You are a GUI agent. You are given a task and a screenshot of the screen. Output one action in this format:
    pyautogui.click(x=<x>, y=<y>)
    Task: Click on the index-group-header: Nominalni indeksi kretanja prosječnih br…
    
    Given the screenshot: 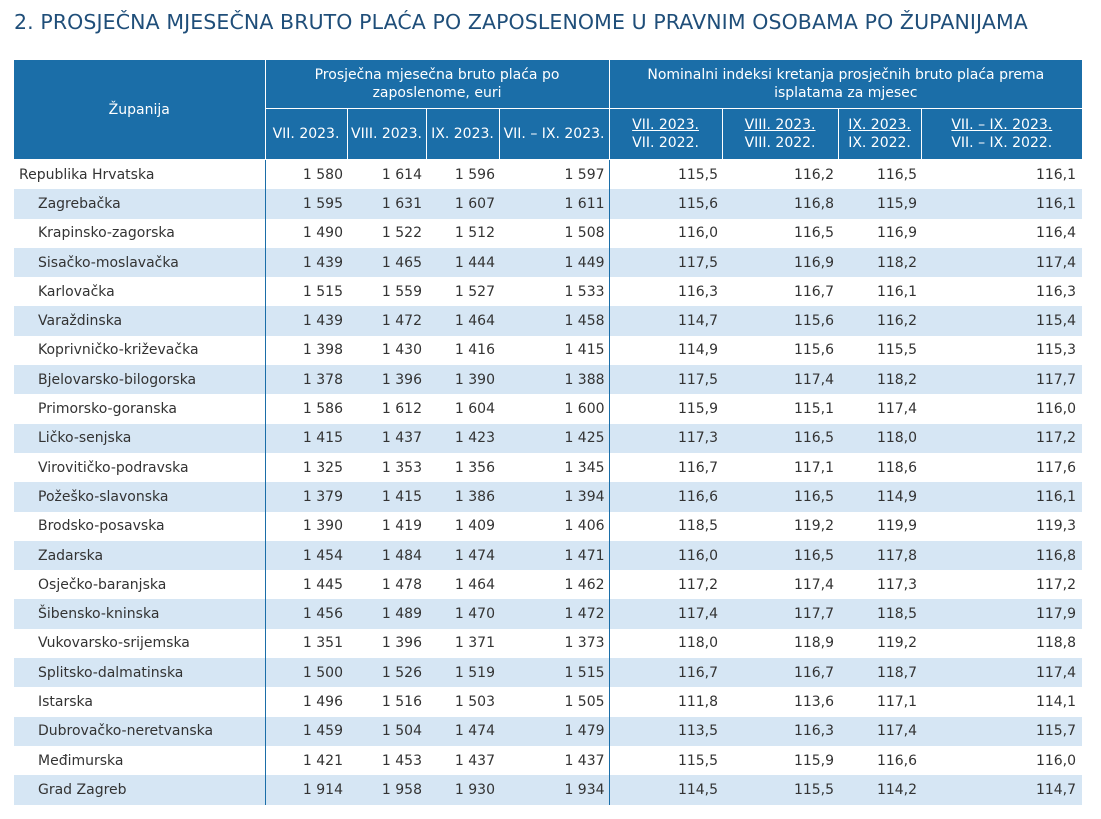 What is the action you would take?
    pyautogui.click(x=845, y=84)
    